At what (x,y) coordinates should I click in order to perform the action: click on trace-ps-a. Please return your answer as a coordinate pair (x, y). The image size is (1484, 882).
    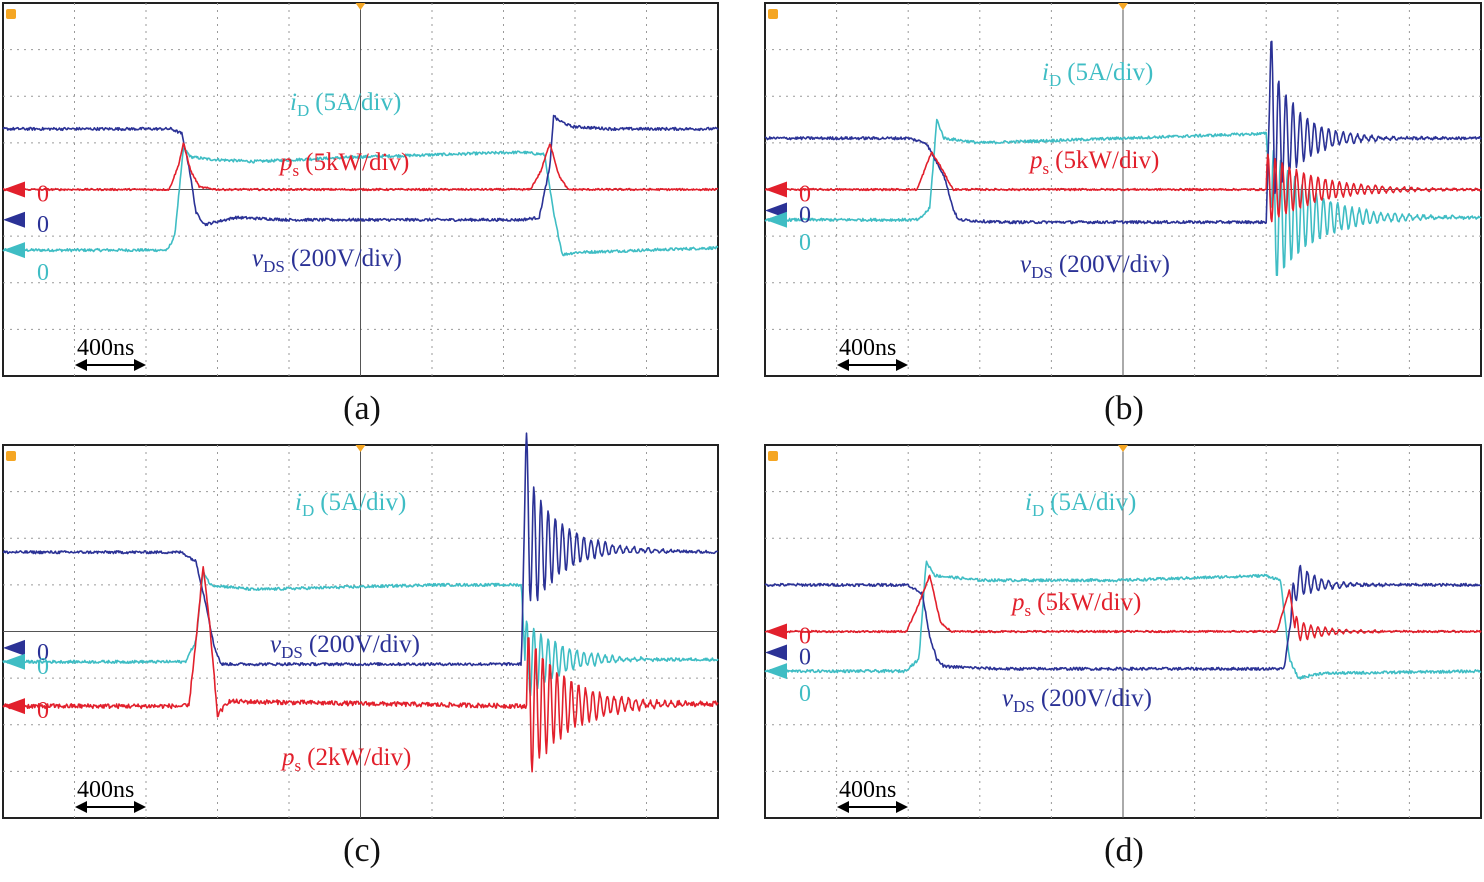
    Looking at the image, I should click on (360, 167).